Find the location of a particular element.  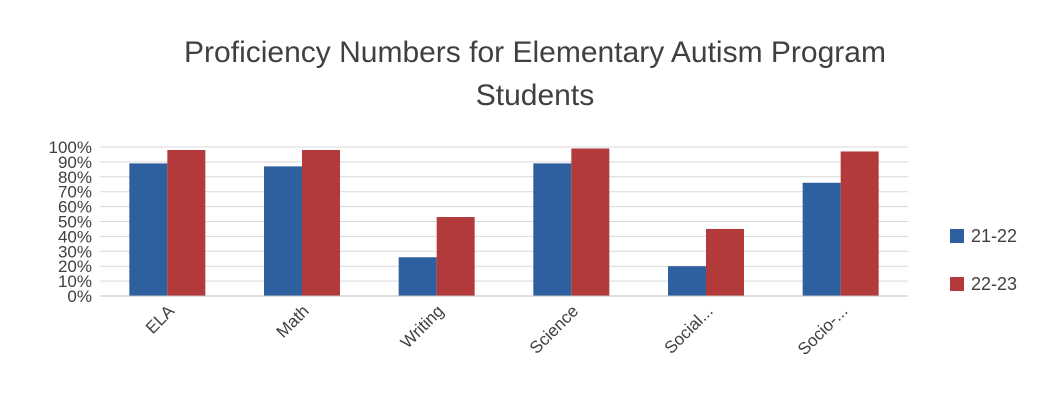

y-tick-label: 40% is located at coordinates (75, 236).